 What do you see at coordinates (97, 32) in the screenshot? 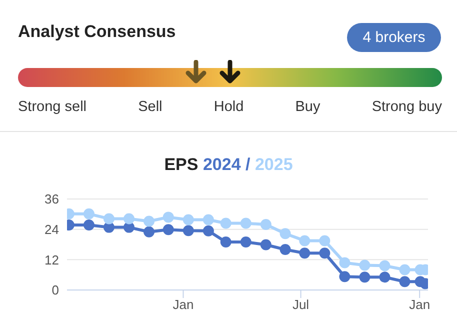
I see `text: Analyst Consensus` at bounding box center [97, 32].